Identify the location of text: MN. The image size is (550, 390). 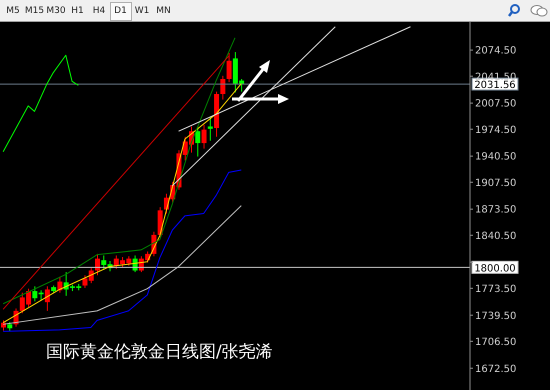
(163, 11).